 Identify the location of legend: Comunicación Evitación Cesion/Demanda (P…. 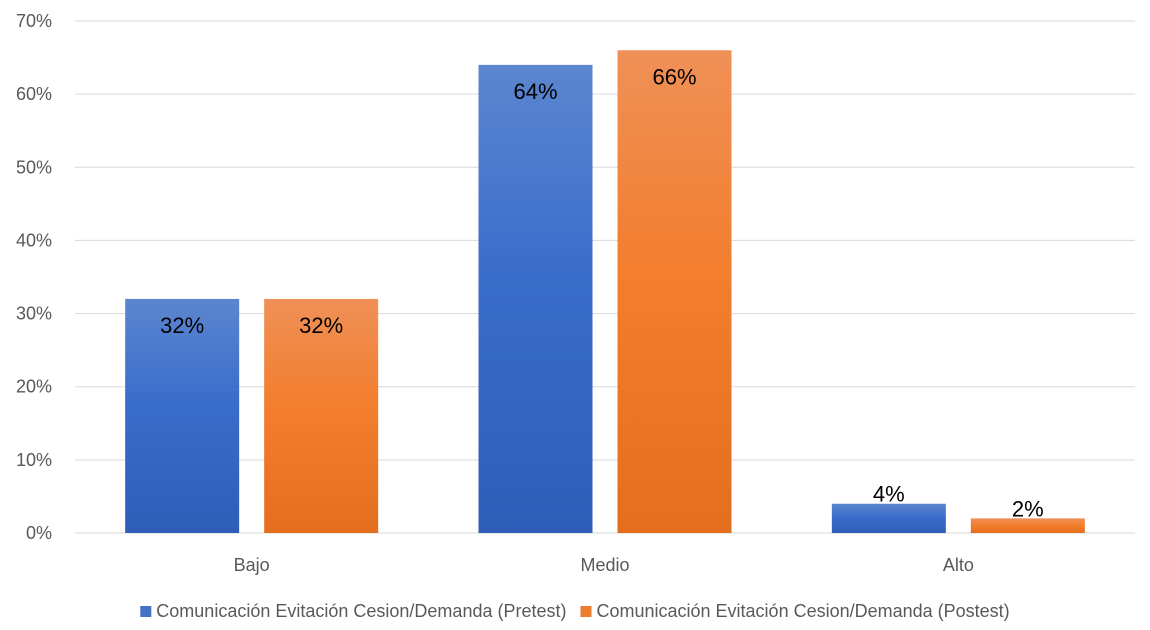
(575, 611).